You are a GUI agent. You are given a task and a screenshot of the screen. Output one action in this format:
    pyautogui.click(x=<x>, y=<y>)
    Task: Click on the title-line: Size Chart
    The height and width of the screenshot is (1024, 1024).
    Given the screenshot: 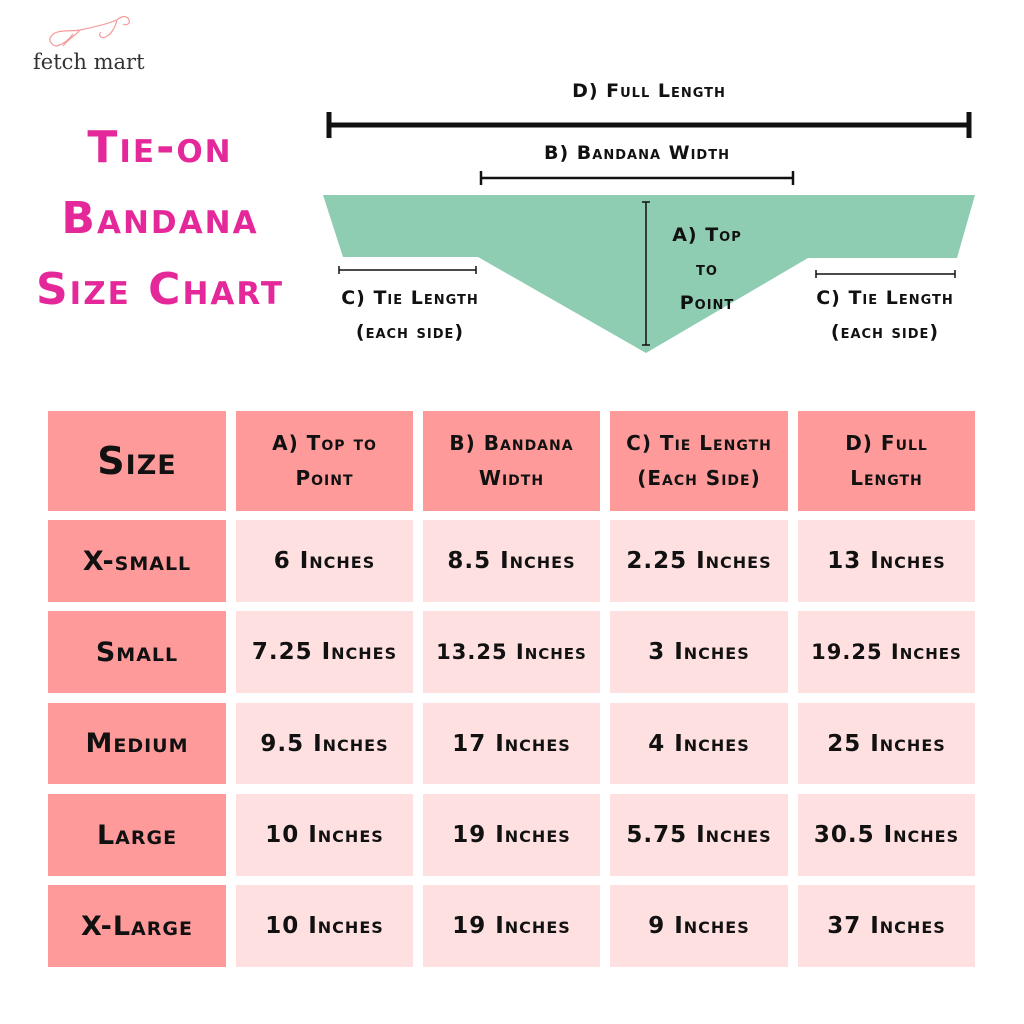 What is the action you would take?
    pyautogui.click(x=160, y=289)
    